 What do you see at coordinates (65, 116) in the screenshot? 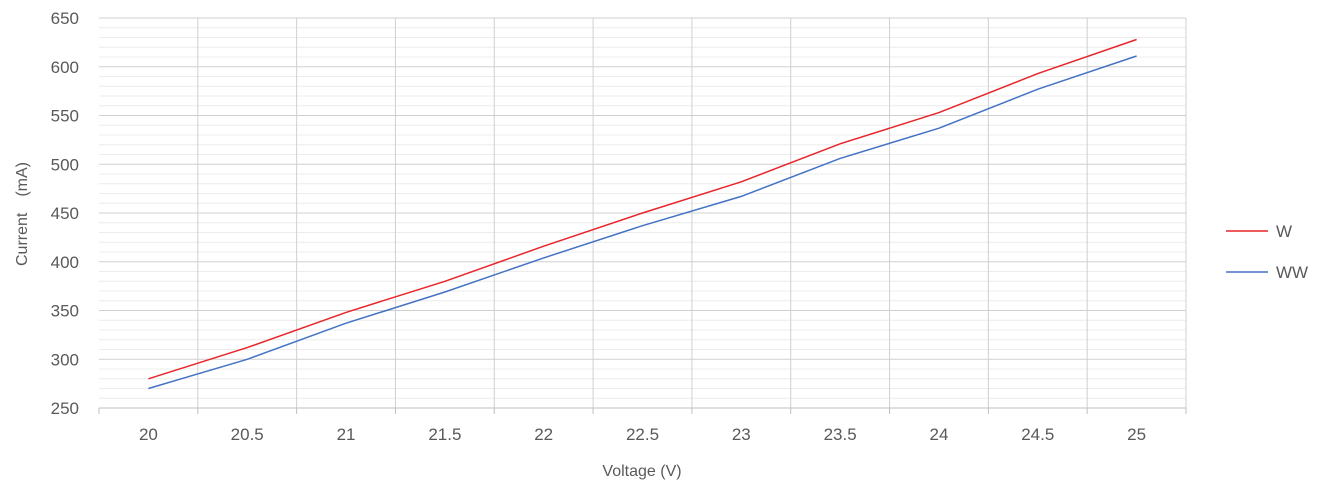
I see `y-tick-label: 550` at bounding box center [65, 116].